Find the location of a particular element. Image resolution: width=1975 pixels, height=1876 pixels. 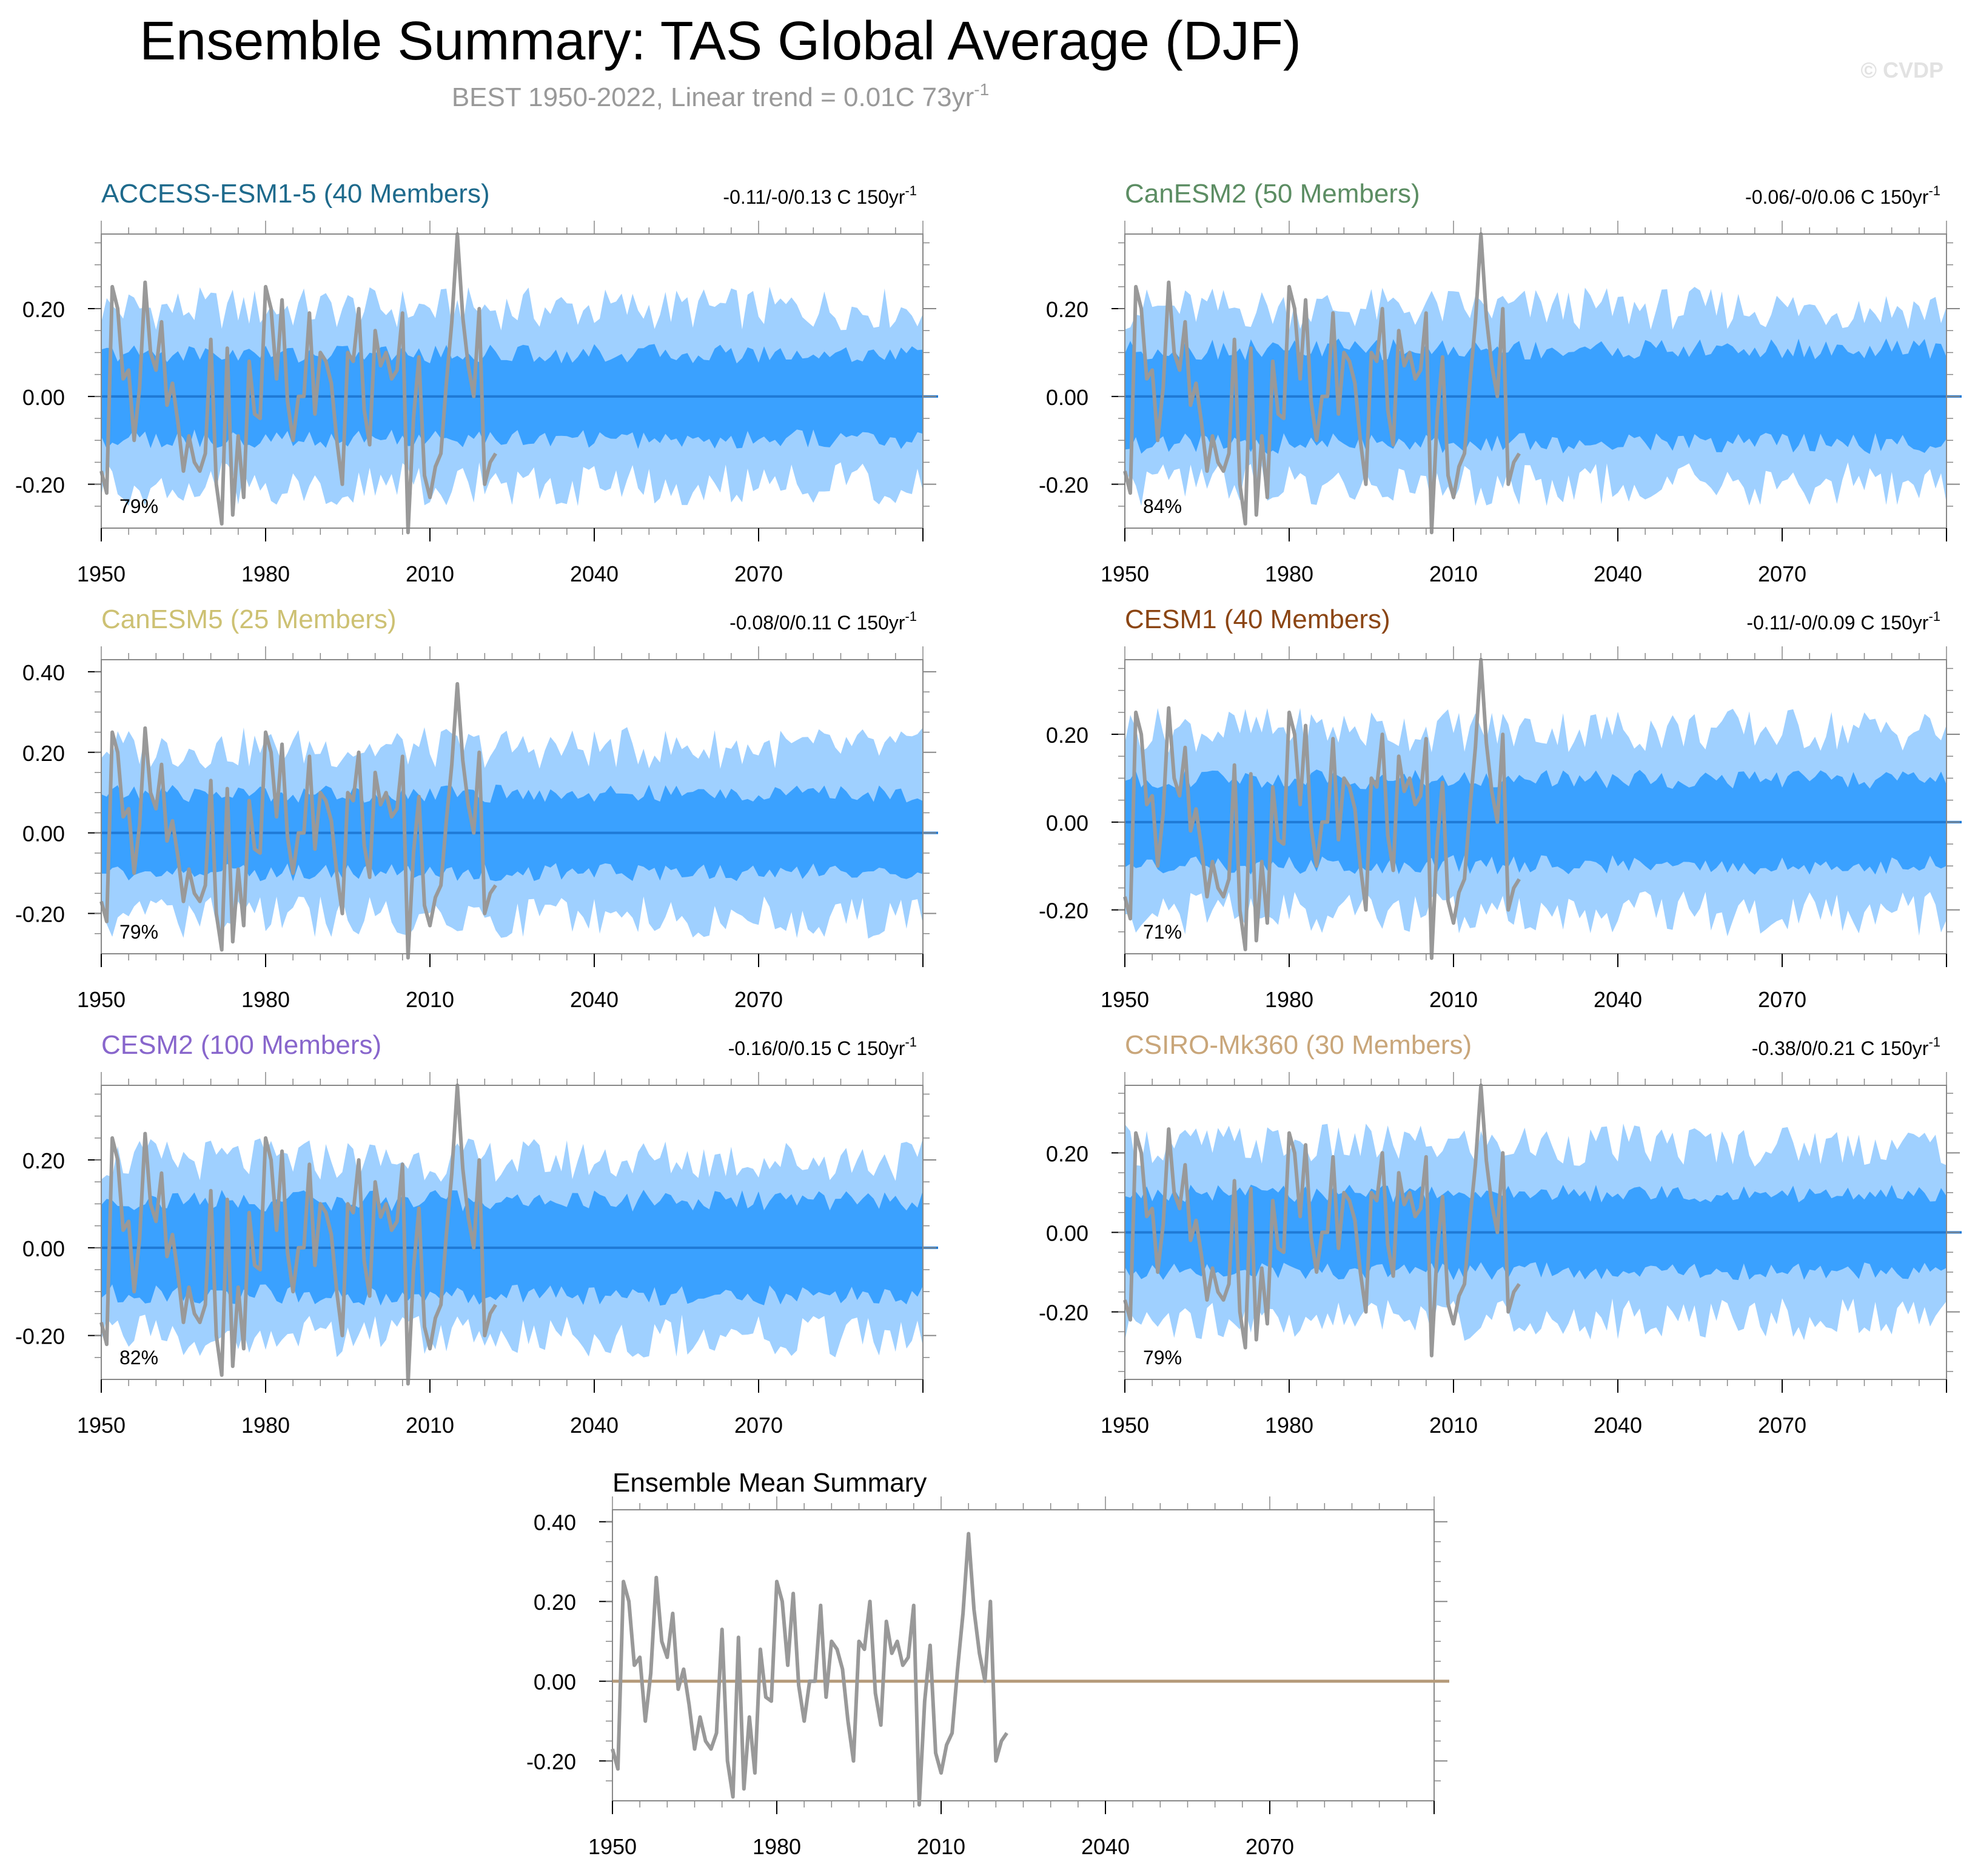

panel-title: CESM2 (100 Members) is located at coordinates (241, 1045).